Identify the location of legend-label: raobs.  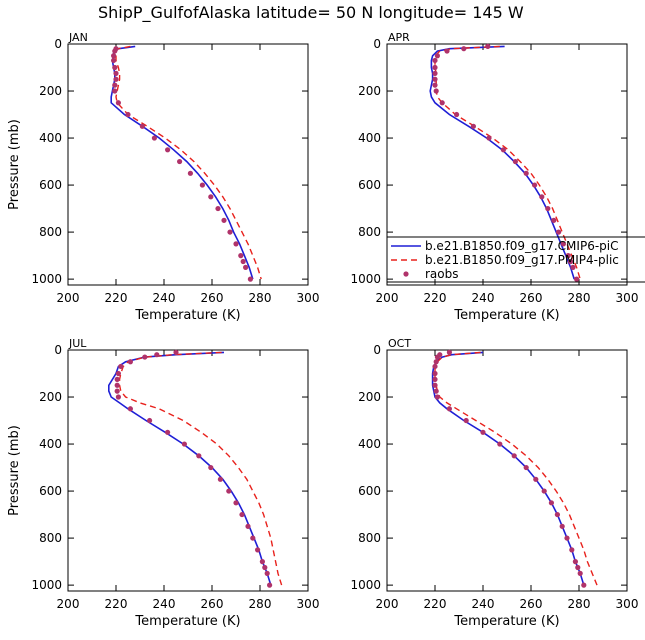
(442, 274).